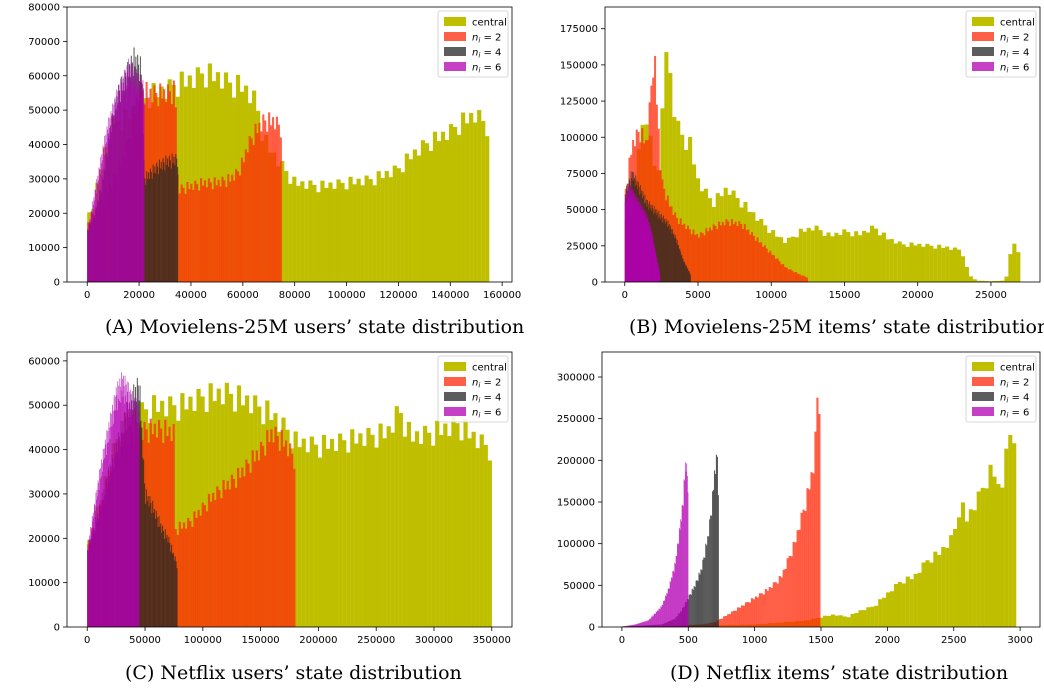  What do you see at coordinates (191, 295) in the screenshot?
I see `x-tick-label: 40000` at bounding box center [191, 295].